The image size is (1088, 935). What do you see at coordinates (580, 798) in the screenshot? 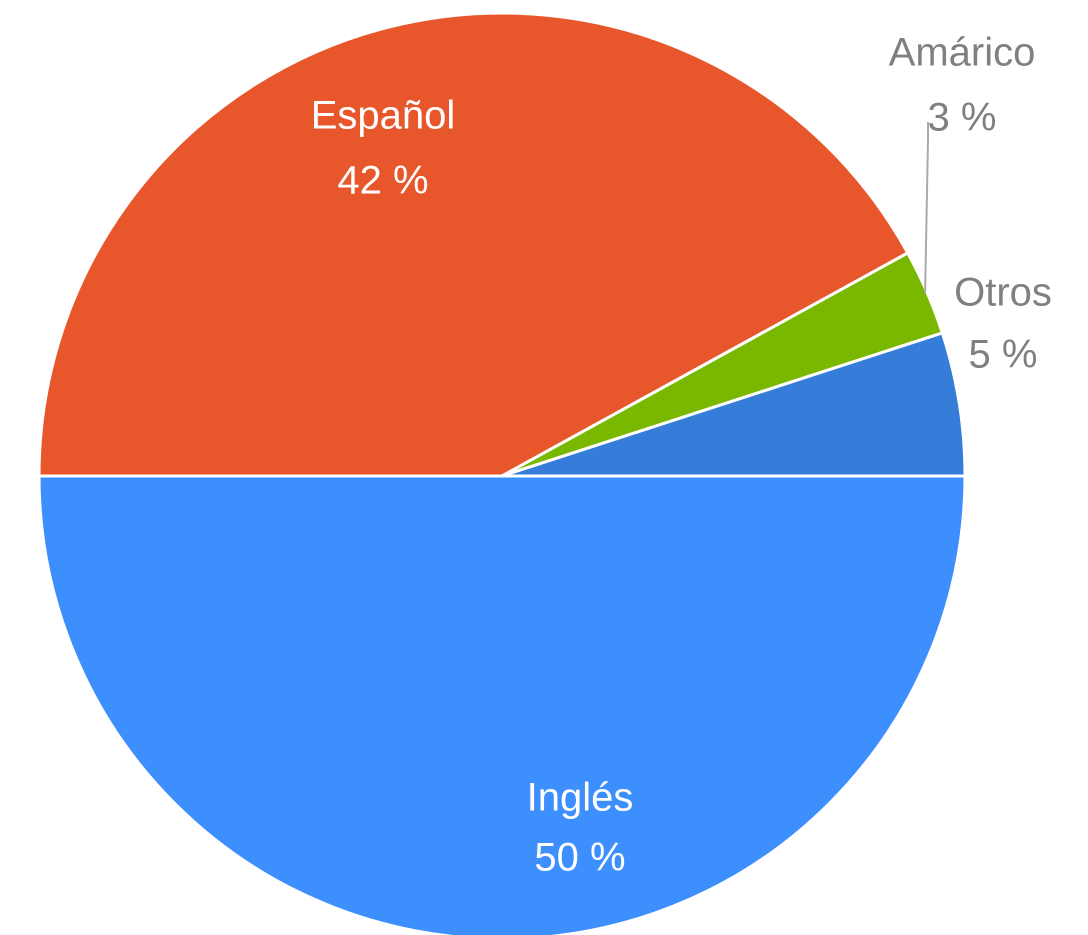
I see `slice-label: Inglés` at bounding box center [580, 798].